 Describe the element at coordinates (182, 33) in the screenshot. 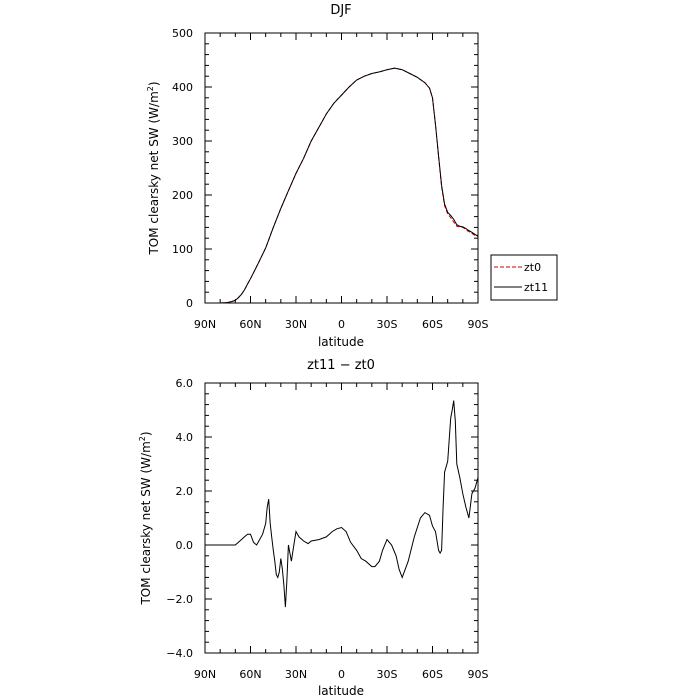

I see `y-tick-label: 500` at that location.